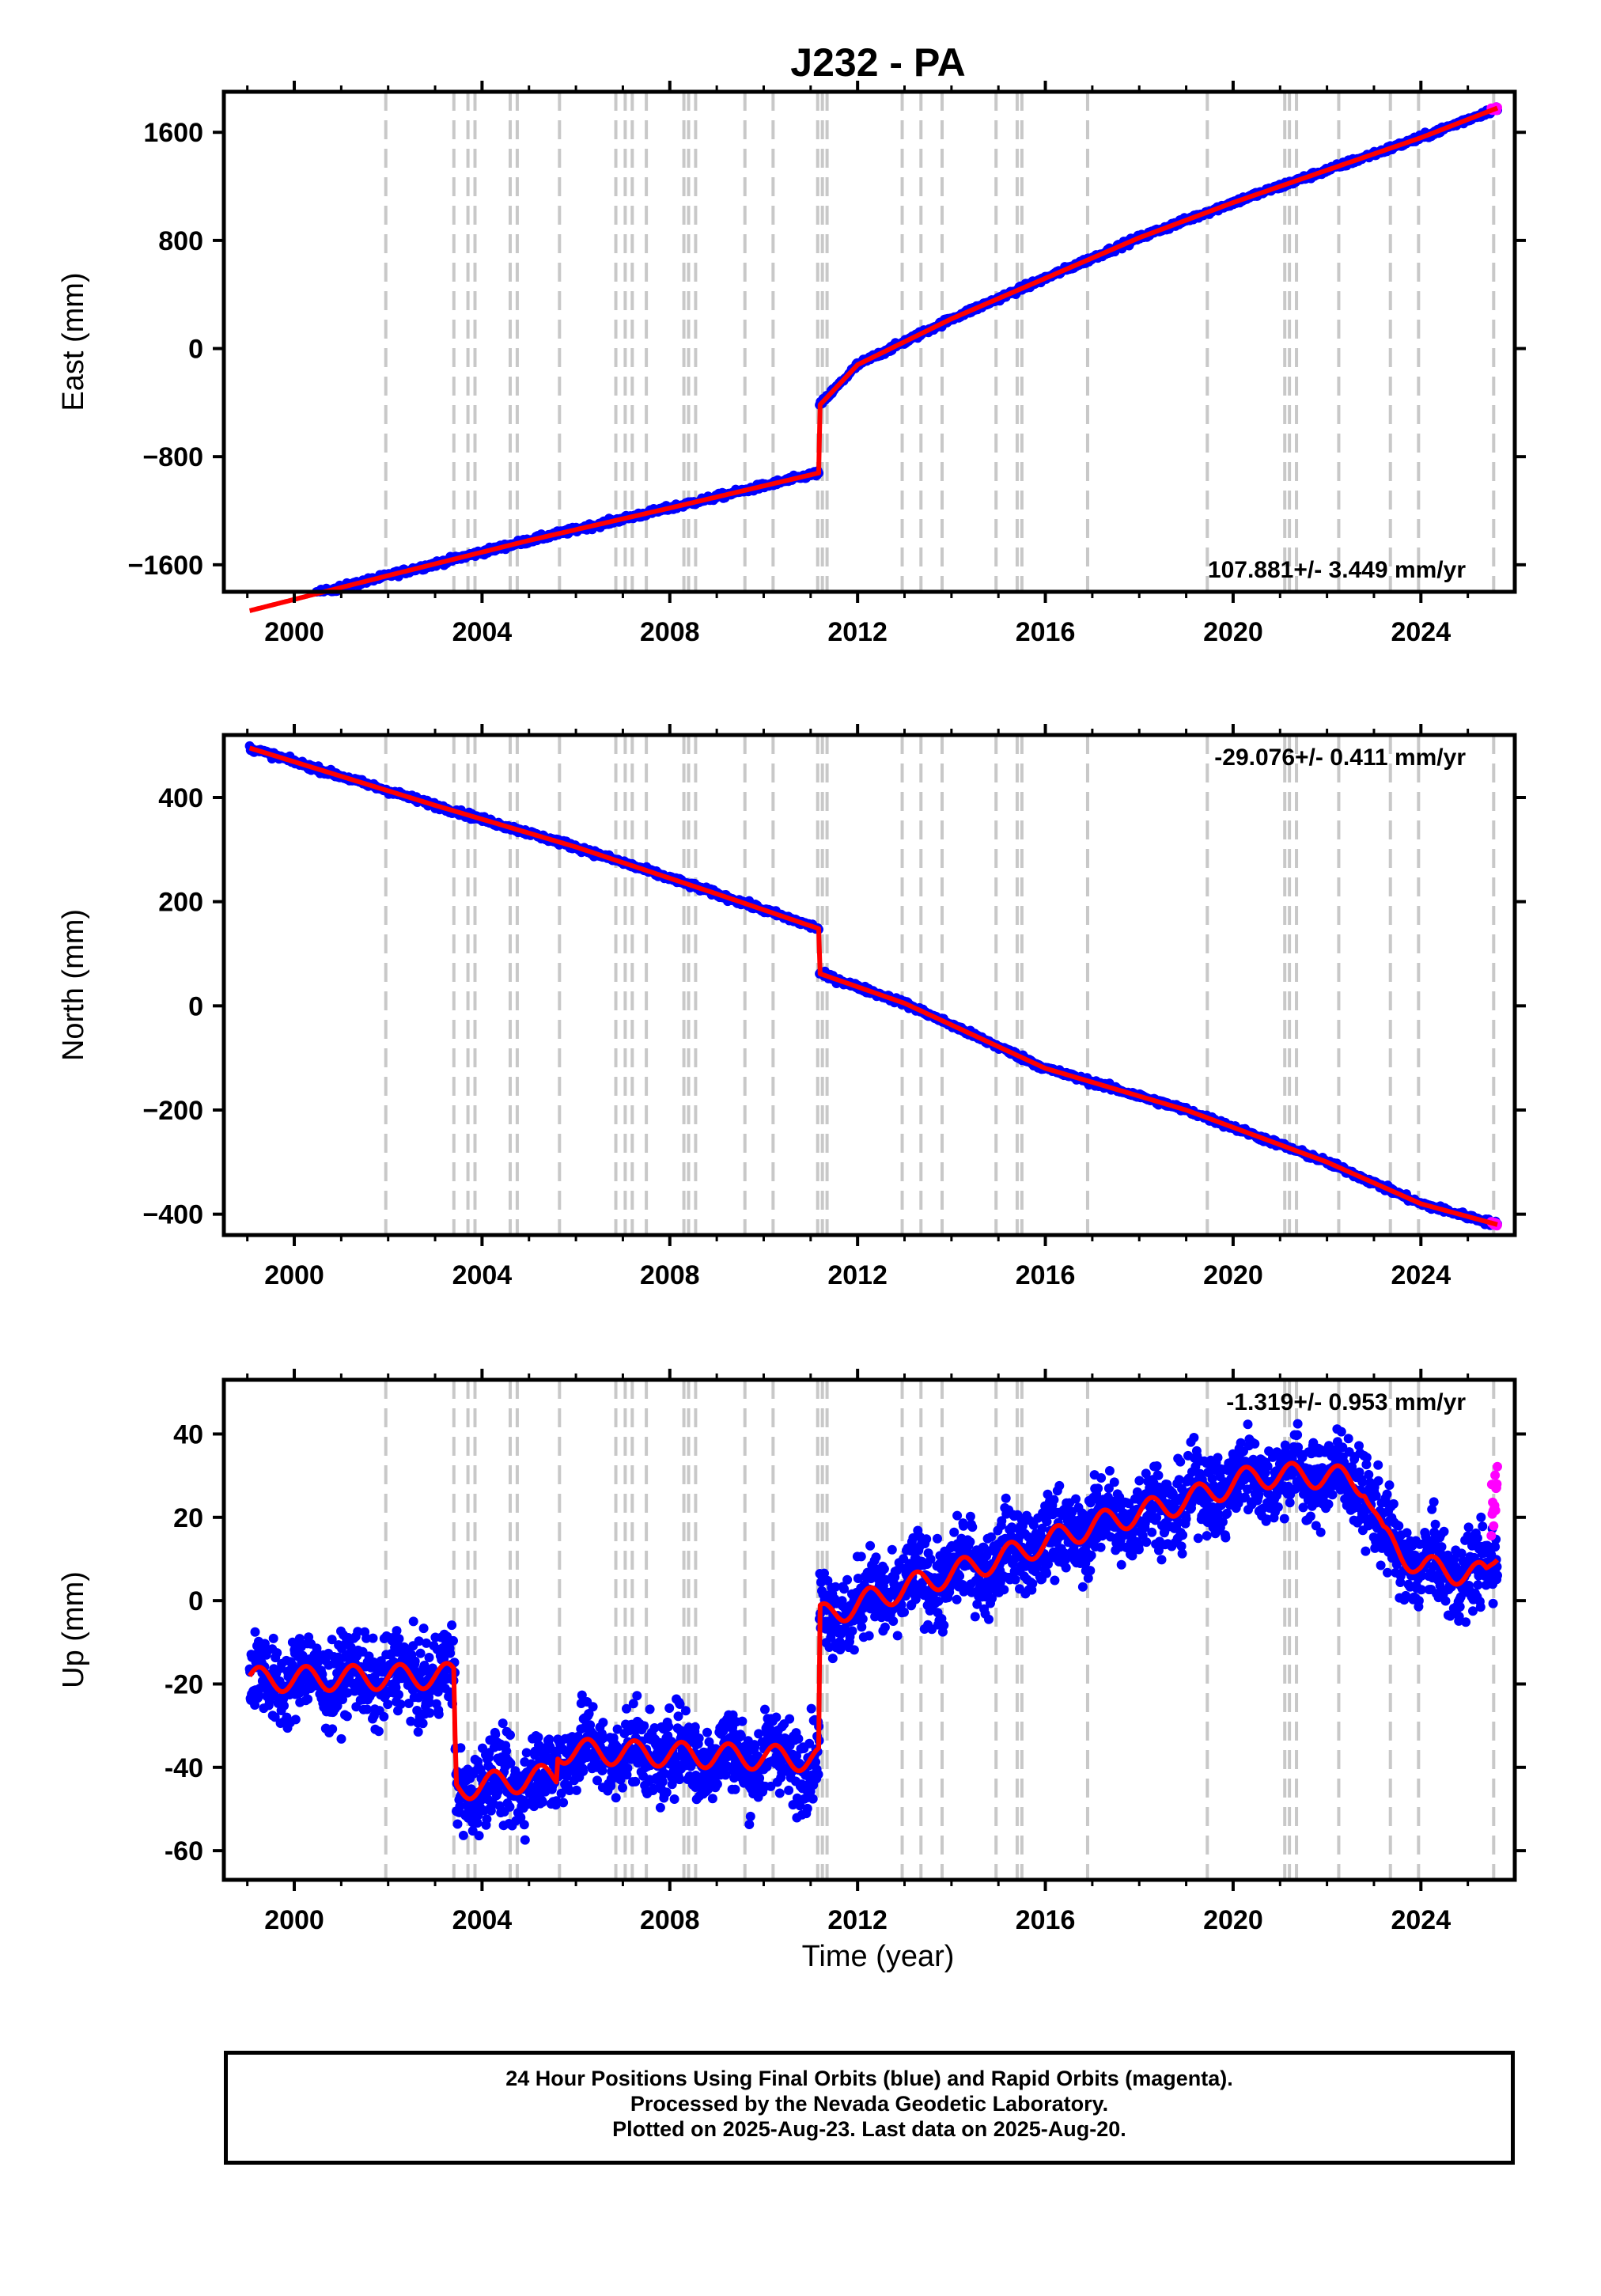 This screenshot has width=1601, height=2296. Describe the element at coordinates (483, 1275) in the screenshot. I see `x-tick-label: 2004` at that location.